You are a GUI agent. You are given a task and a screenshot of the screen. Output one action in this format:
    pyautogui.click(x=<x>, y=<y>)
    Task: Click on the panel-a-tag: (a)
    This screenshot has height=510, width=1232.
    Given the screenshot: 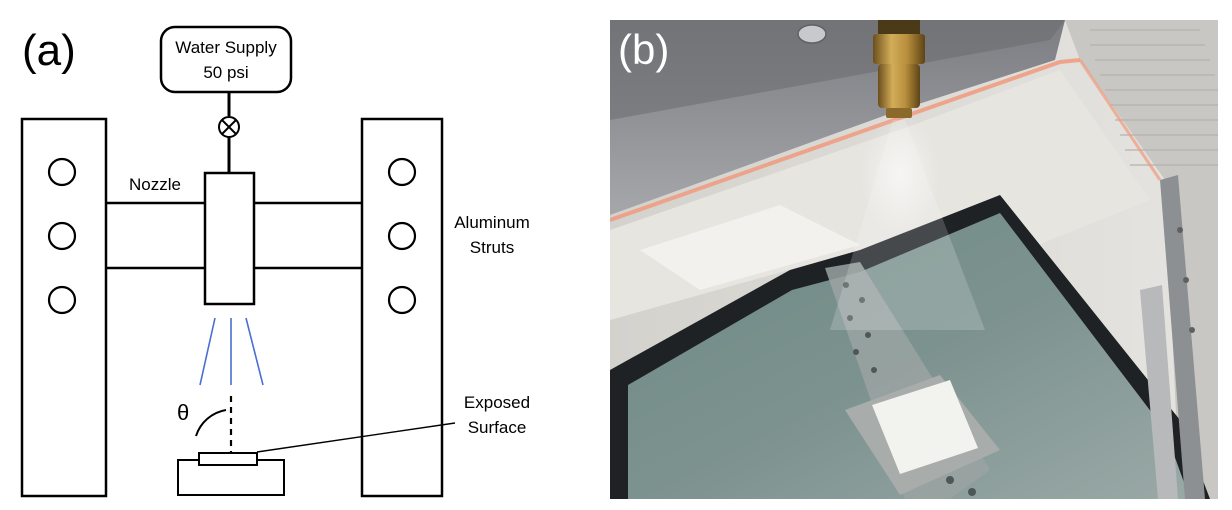 What is the action you would take?
    pyautogui.click(x=49, y=50)
    